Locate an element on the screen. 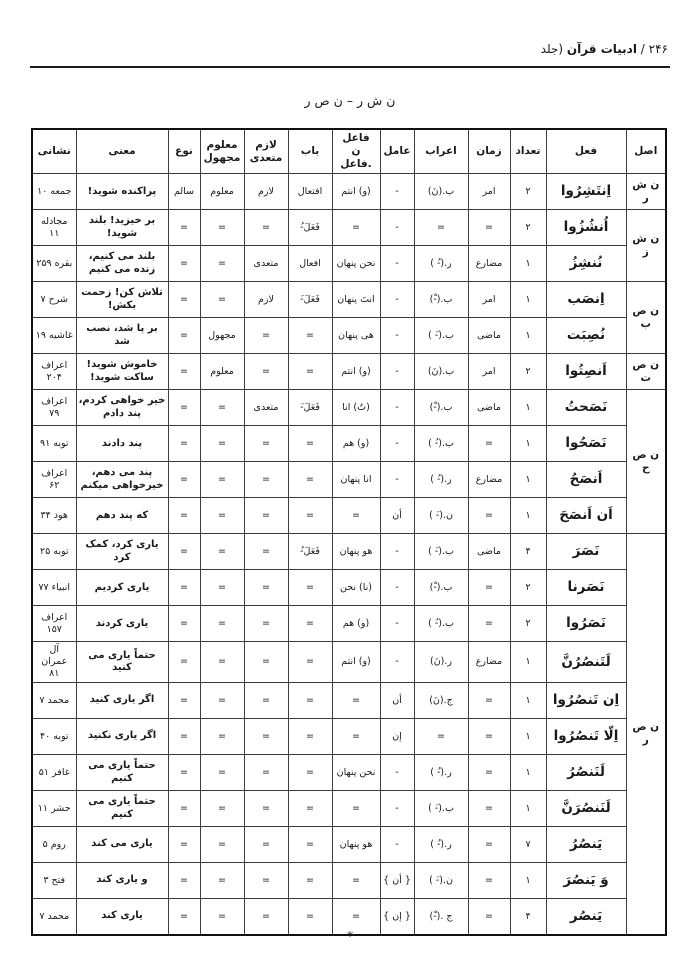  cell-fel: نَصَرنا is located at coordinates (586, 588).